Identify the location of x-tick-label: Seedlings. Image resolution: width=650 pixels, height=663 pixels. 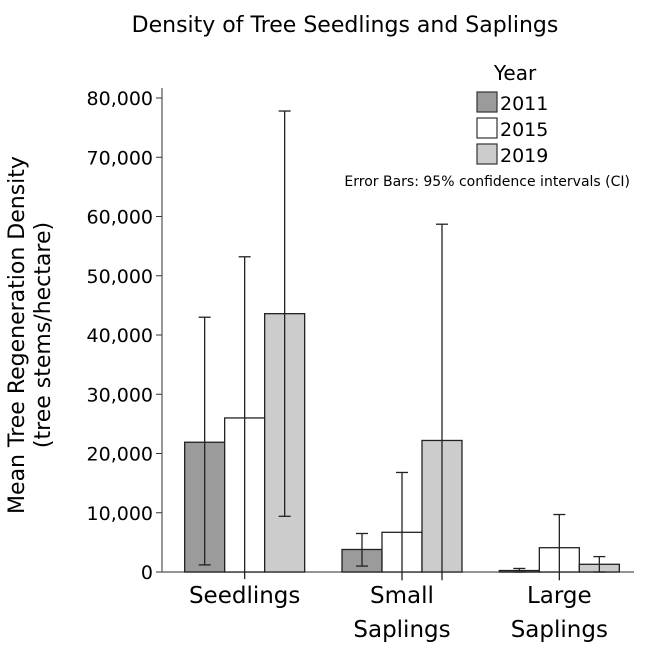
(244, 596).